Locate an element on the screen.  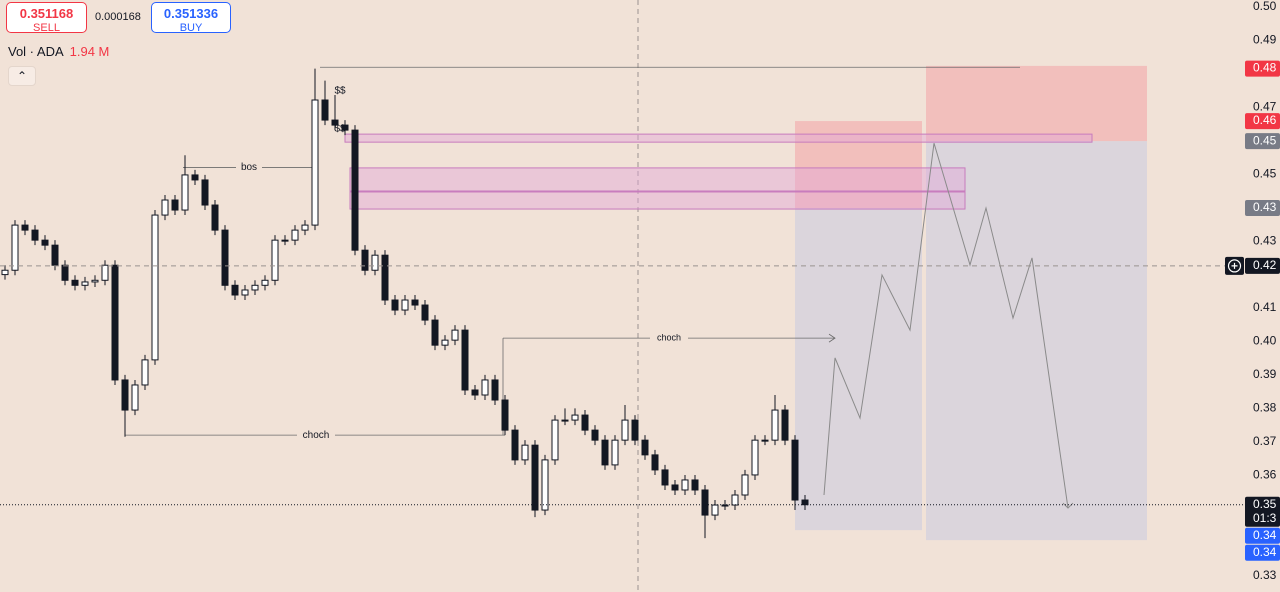
collapse-button: ⌃ is located at coordinates (22, 76).